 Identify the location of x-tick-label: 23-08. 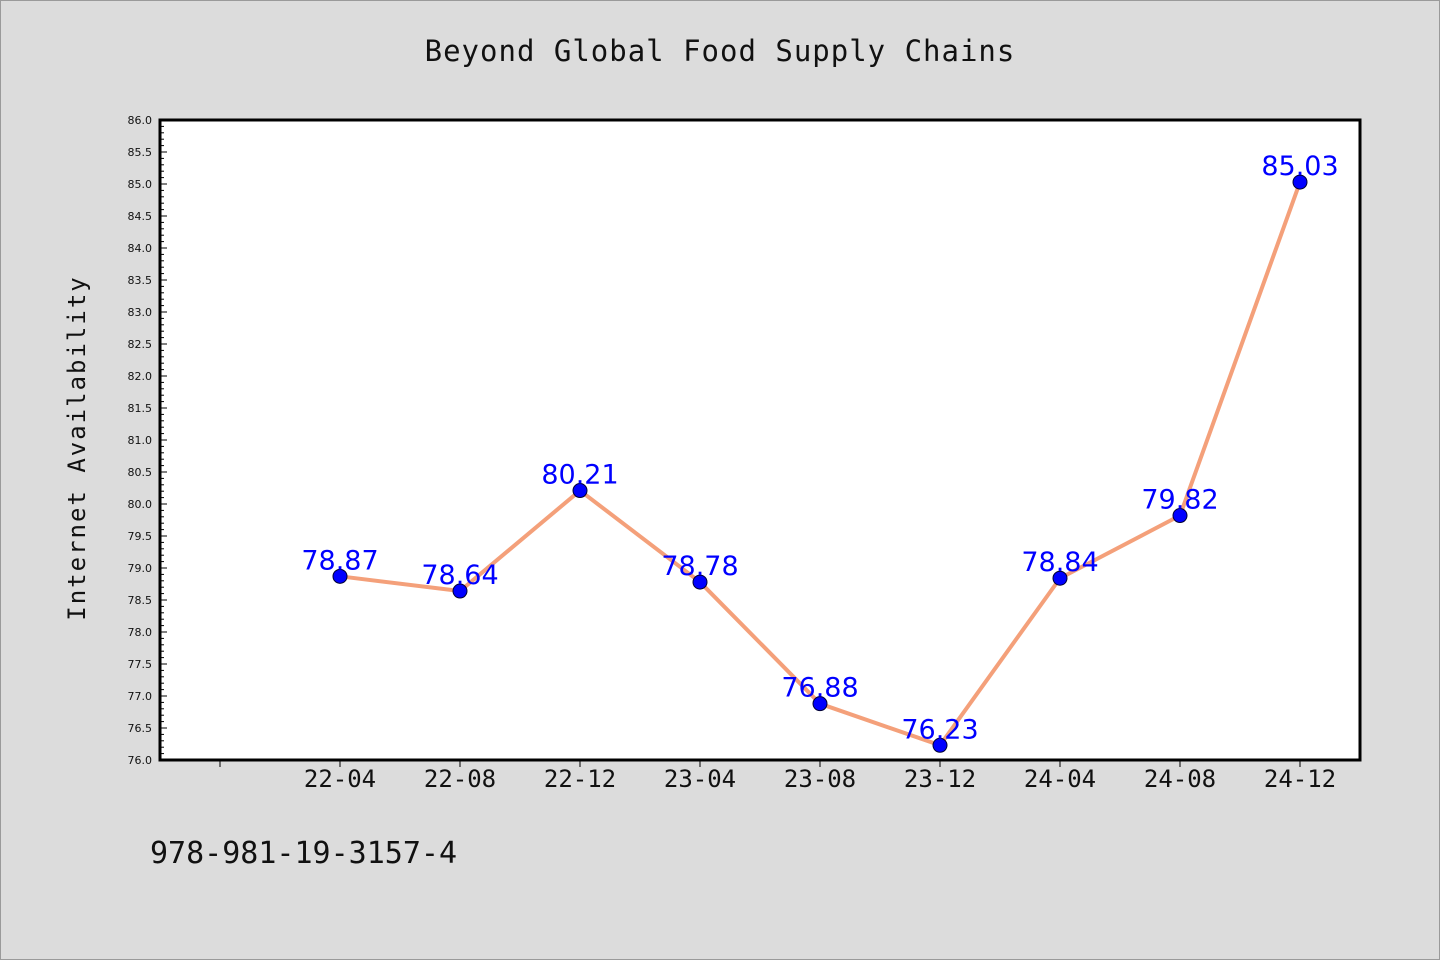
(820, 779).